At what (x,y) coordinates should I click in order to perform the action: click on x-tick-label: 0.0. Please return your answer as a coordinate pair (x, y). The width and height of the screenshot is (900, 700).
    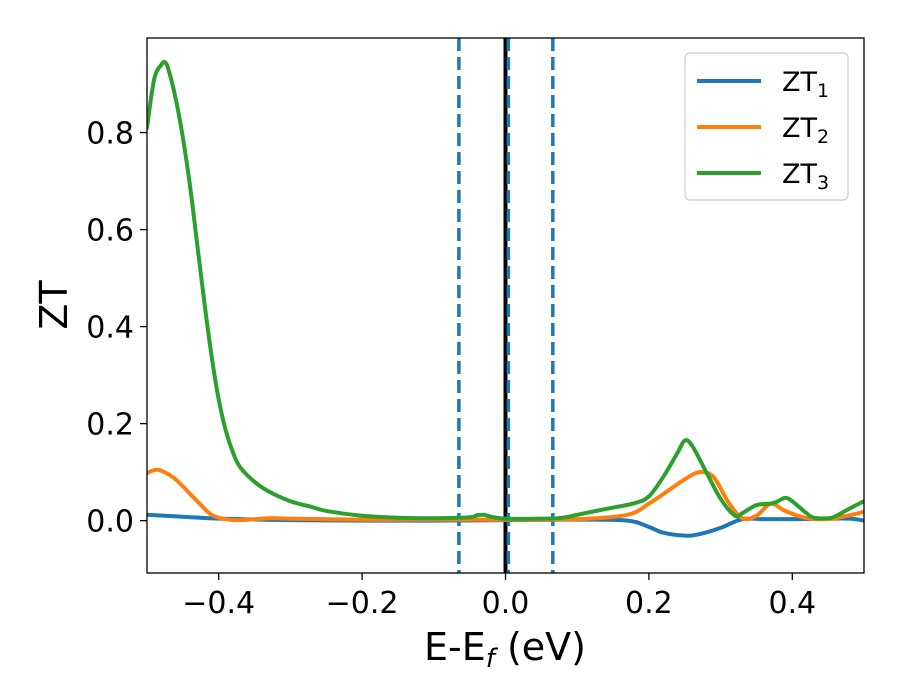
    Looking at the image, I should click on (506, 603).